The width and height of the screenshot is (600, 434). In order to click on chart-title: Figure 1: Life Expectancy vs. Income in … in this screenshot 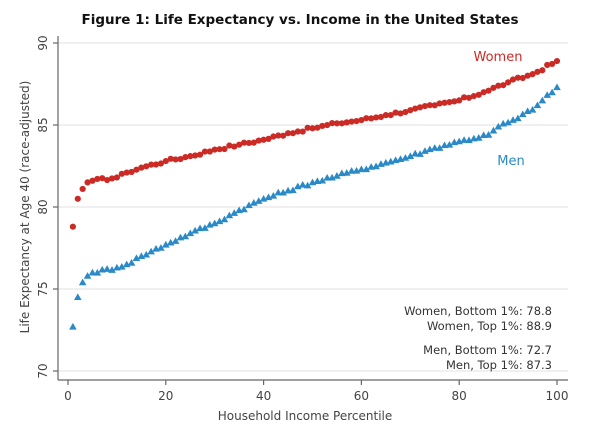, I will do `click(300, 20)`.